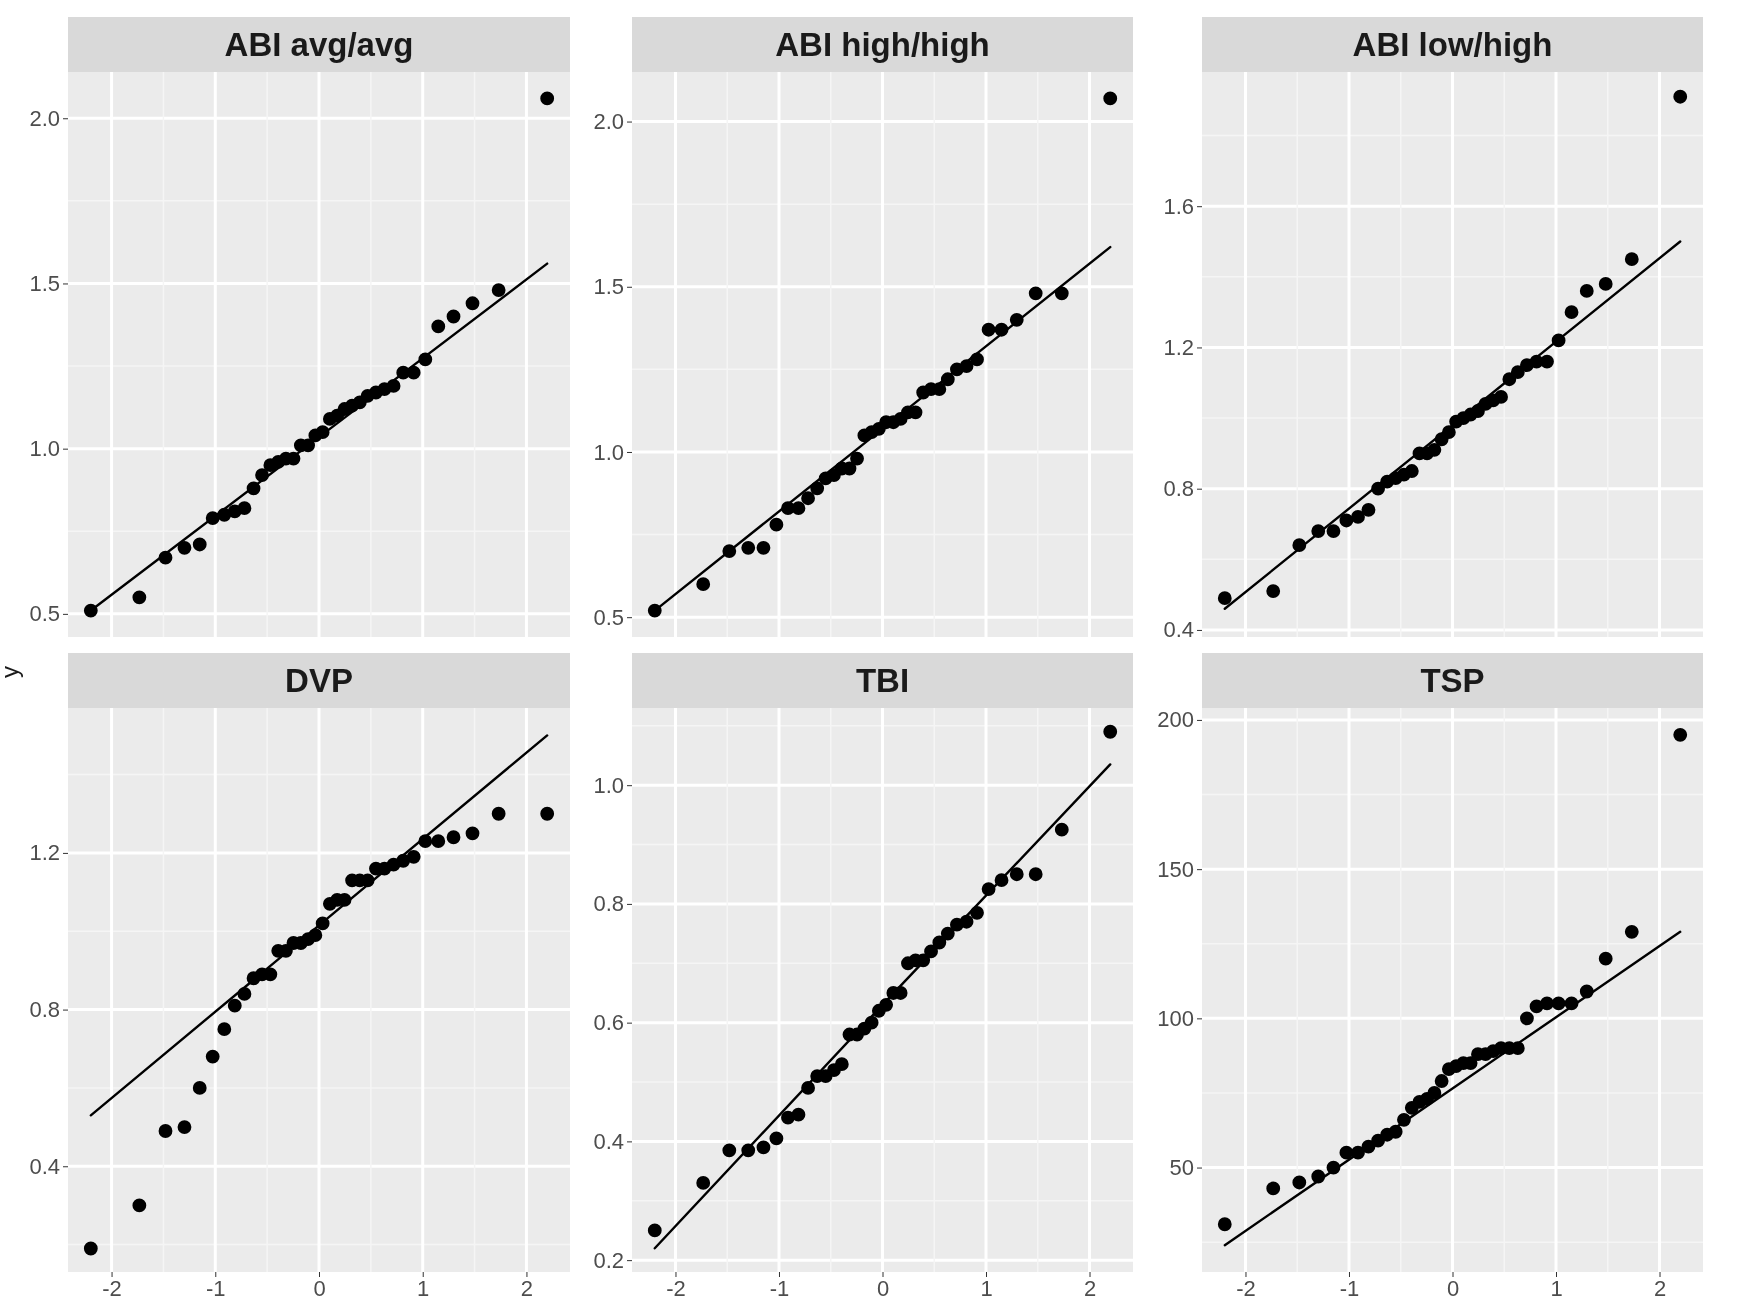 Image resolution: width=1752 pixels, height=1313 pixels. I want to click on chart-title: ABI high/high, so click(882, 44).